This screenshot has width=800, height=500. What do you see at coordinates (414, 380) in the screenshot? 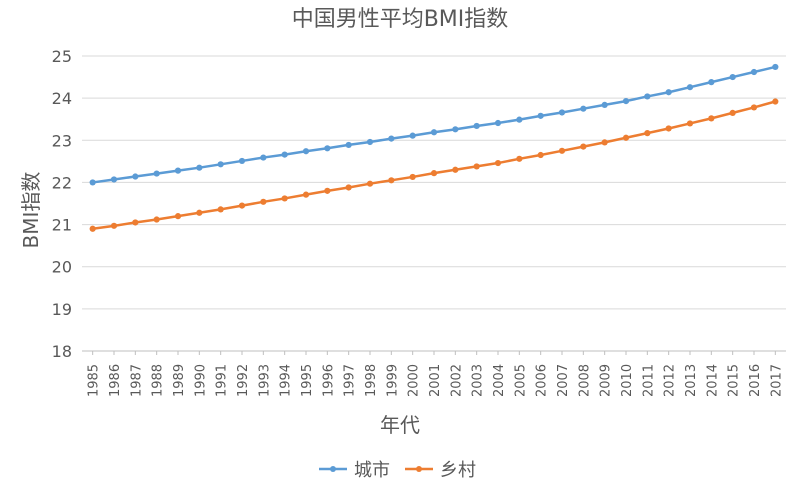
I see `x-tick-label: 2000` at bounding box center [414, 380].